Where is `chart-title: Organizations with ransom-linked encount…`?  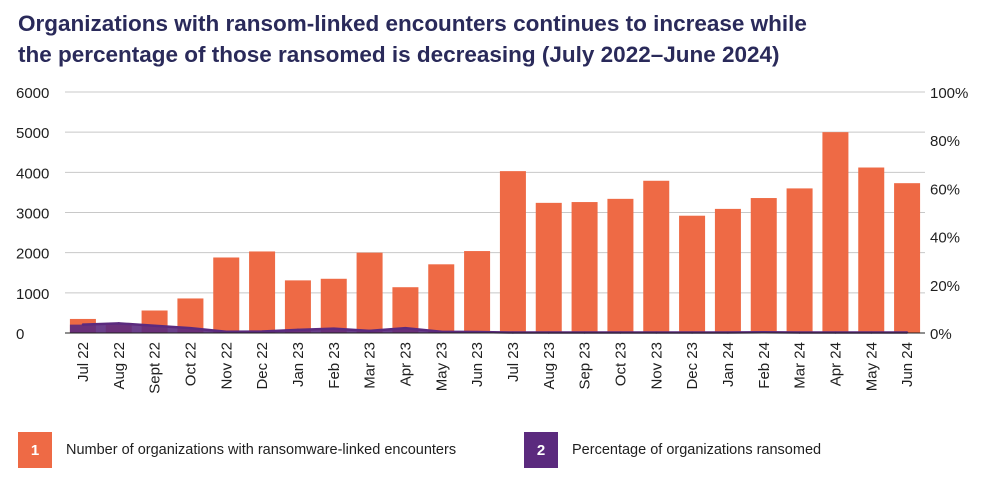
chart-title: Organizations with ransom-linked encount… is located at coordinates (498, 39).